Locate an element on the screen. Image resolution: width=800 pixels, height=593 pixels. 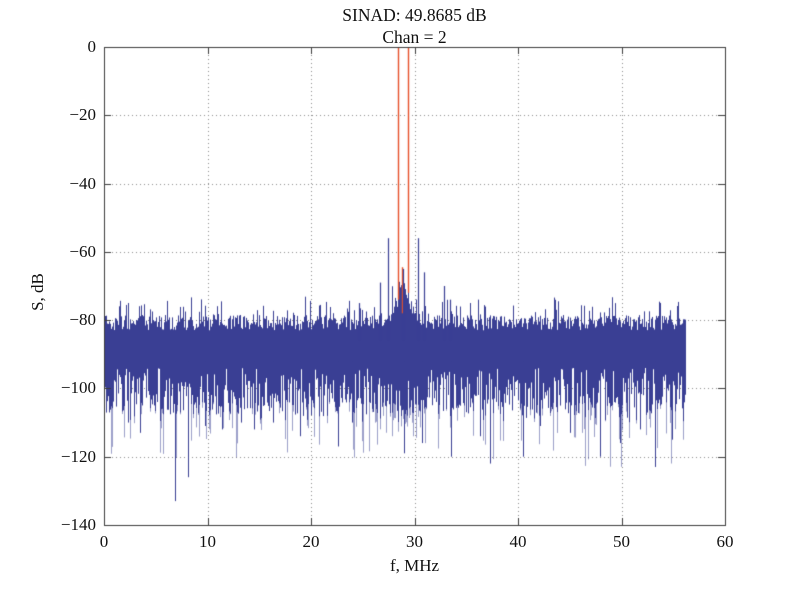
y-tick-label: −140 is located at coordinates (78, 524).